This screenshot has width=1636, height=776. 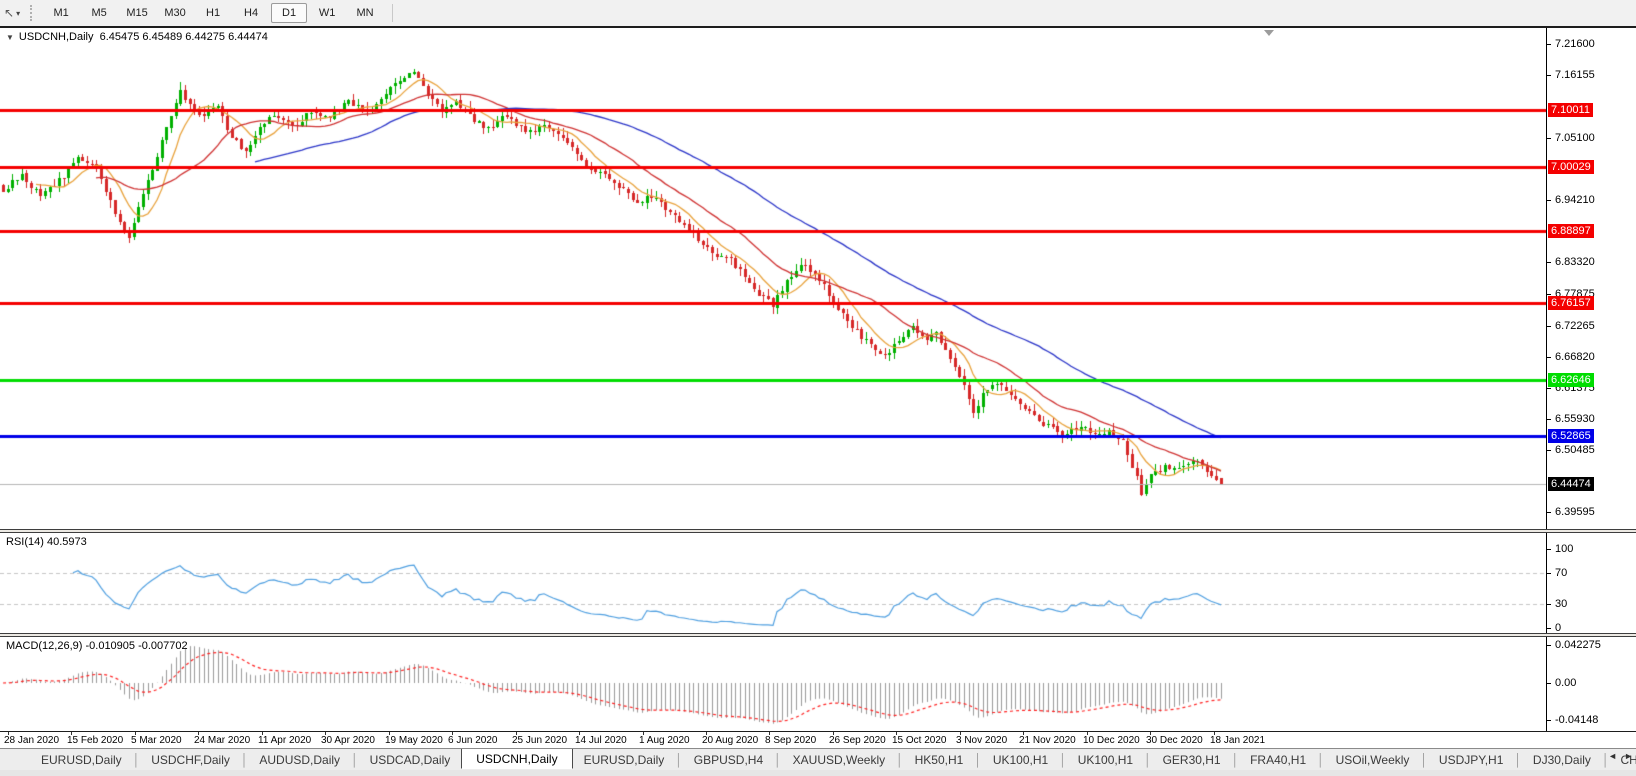 I want to click on macd-plot-area, so click(x=773, y=684).